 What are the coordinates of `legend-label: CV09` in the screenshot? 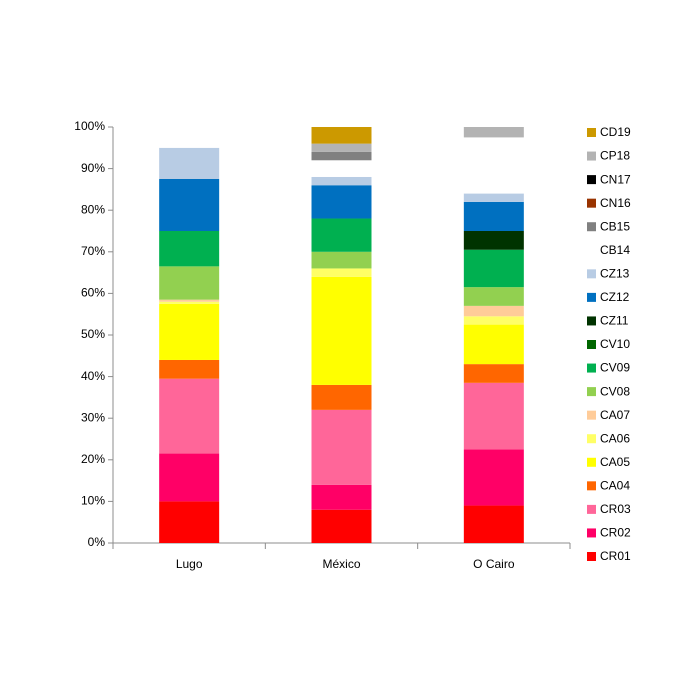 It's located at (615, 368).